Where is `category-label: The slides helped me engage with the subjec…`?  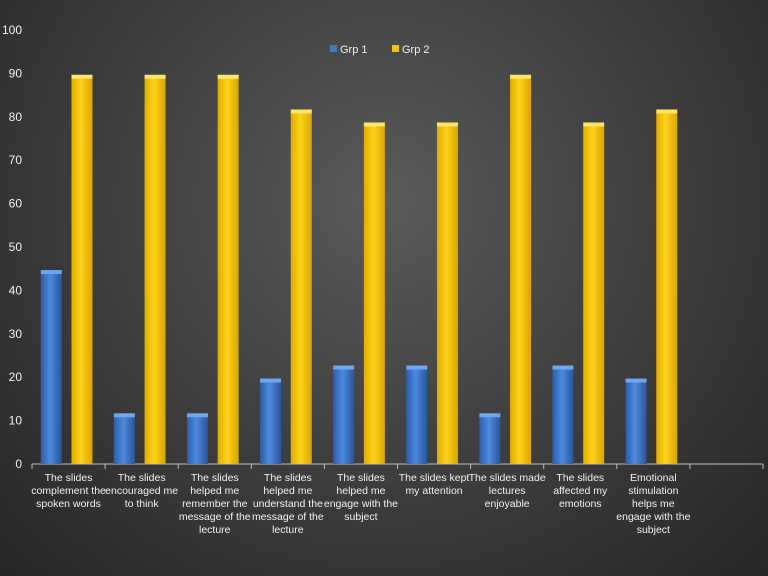 category-label: The slides helped me engage with the subjec… is located at coordinates (361, 497).